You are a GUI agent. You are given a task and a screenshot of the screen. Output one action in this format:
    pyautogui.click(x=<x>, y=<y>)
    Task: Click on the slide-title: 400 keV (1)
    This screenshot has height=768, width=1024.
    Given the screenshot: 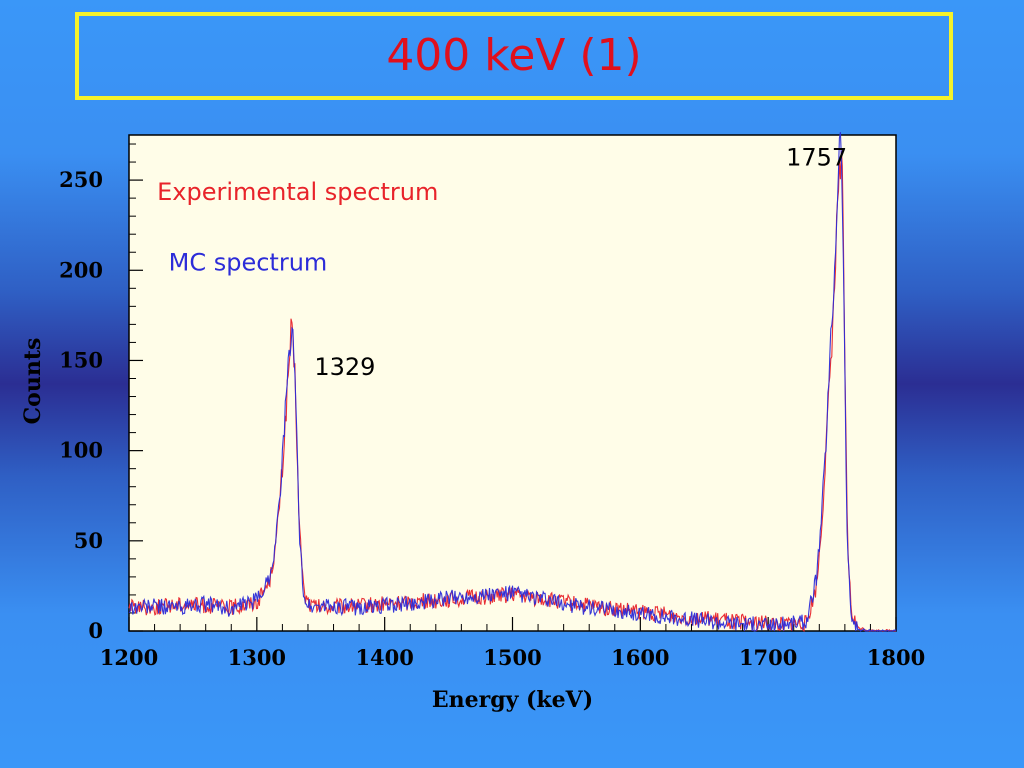 What is the action you would take?
    pyautogui.click(x=514, y=55)
    